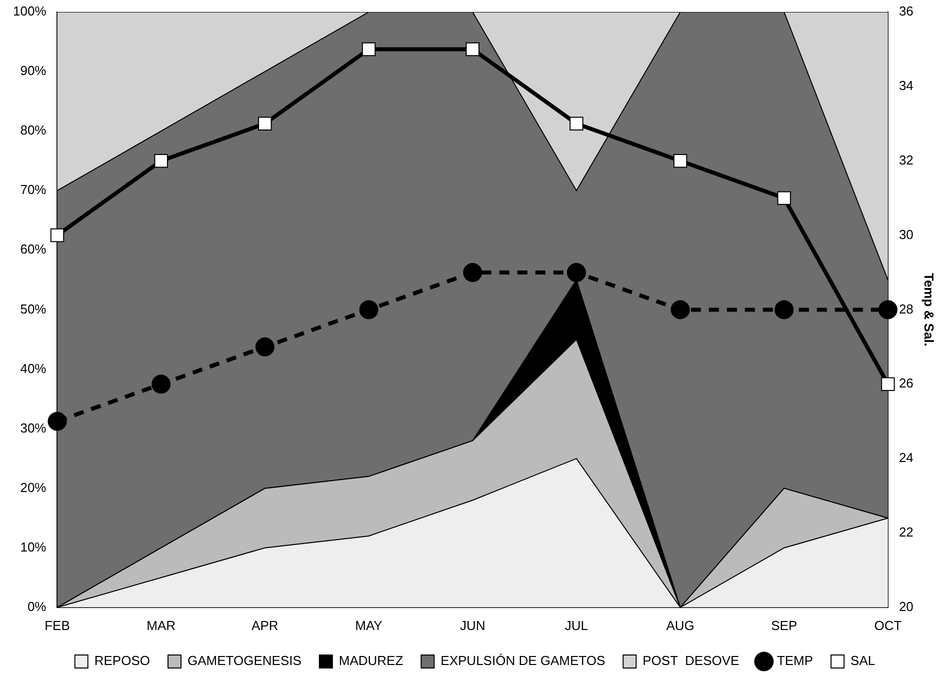 The image size is (950, 688). I want to click on y2-tick-label: 24, so click(906, 458).